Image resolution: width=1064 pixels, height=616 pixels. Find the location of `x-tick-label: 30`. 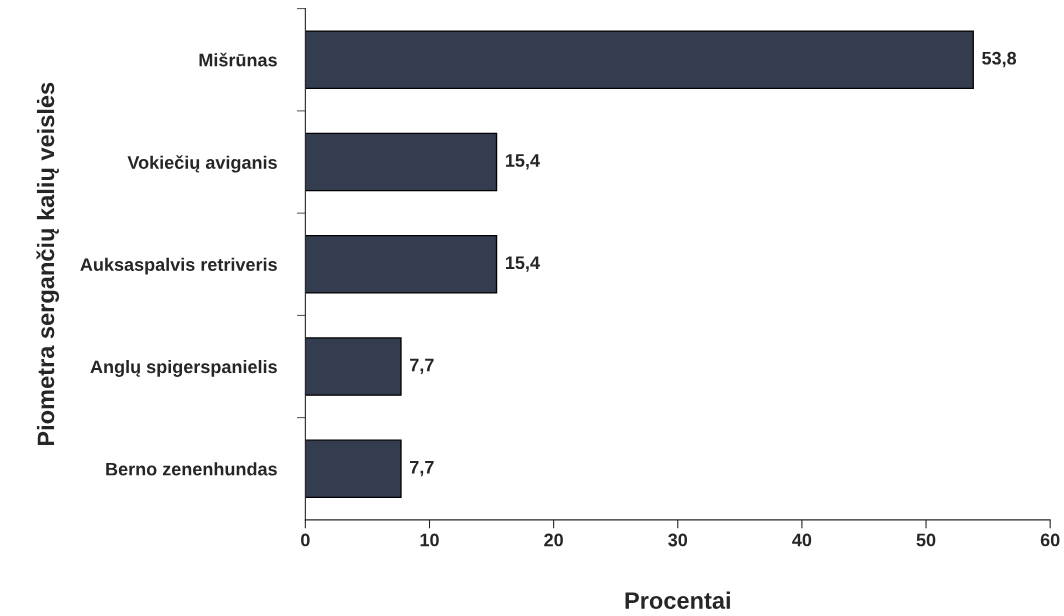

x-tick-label: 30 is located at coordinates (678, 540).